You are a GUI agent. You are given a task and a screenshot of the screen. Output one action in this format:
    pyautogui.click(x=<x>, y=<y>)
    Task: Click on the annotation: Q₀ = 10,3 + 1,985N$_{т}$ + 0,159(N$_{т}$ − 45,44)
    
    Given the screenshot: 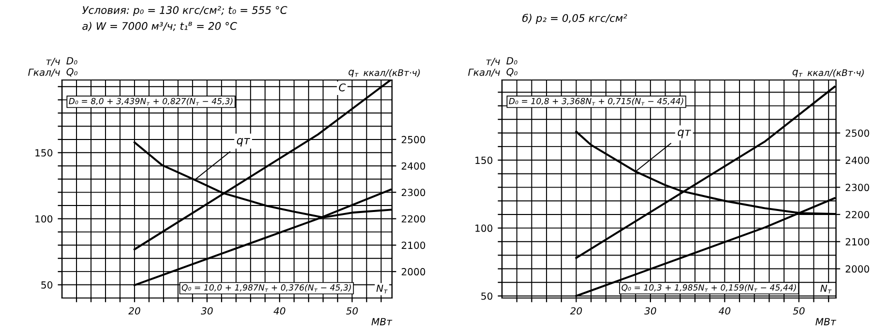 What is the action you would take?
    pyautogui.click(x=709, y=288)
    